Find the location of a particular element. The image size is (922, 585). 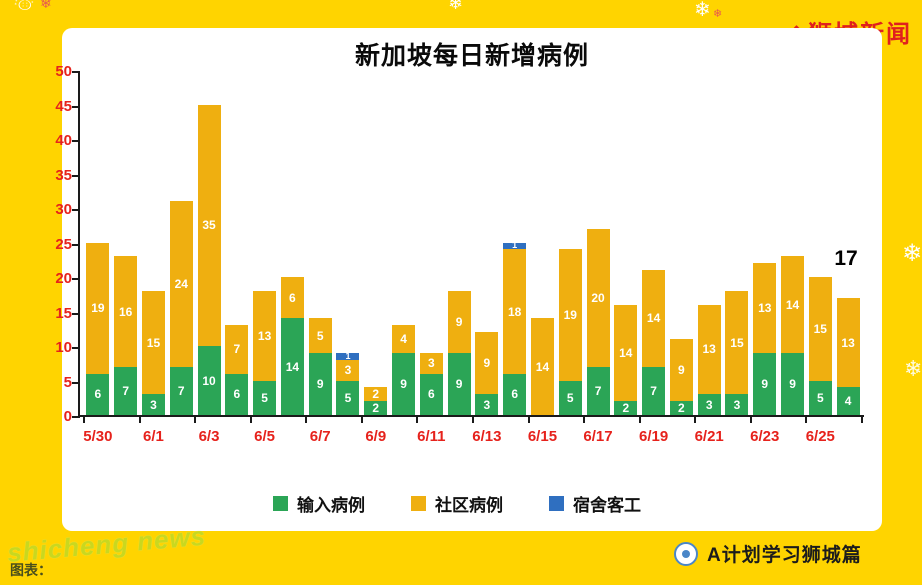

y-axis-label: 25 is located at coordinates (63, 244).